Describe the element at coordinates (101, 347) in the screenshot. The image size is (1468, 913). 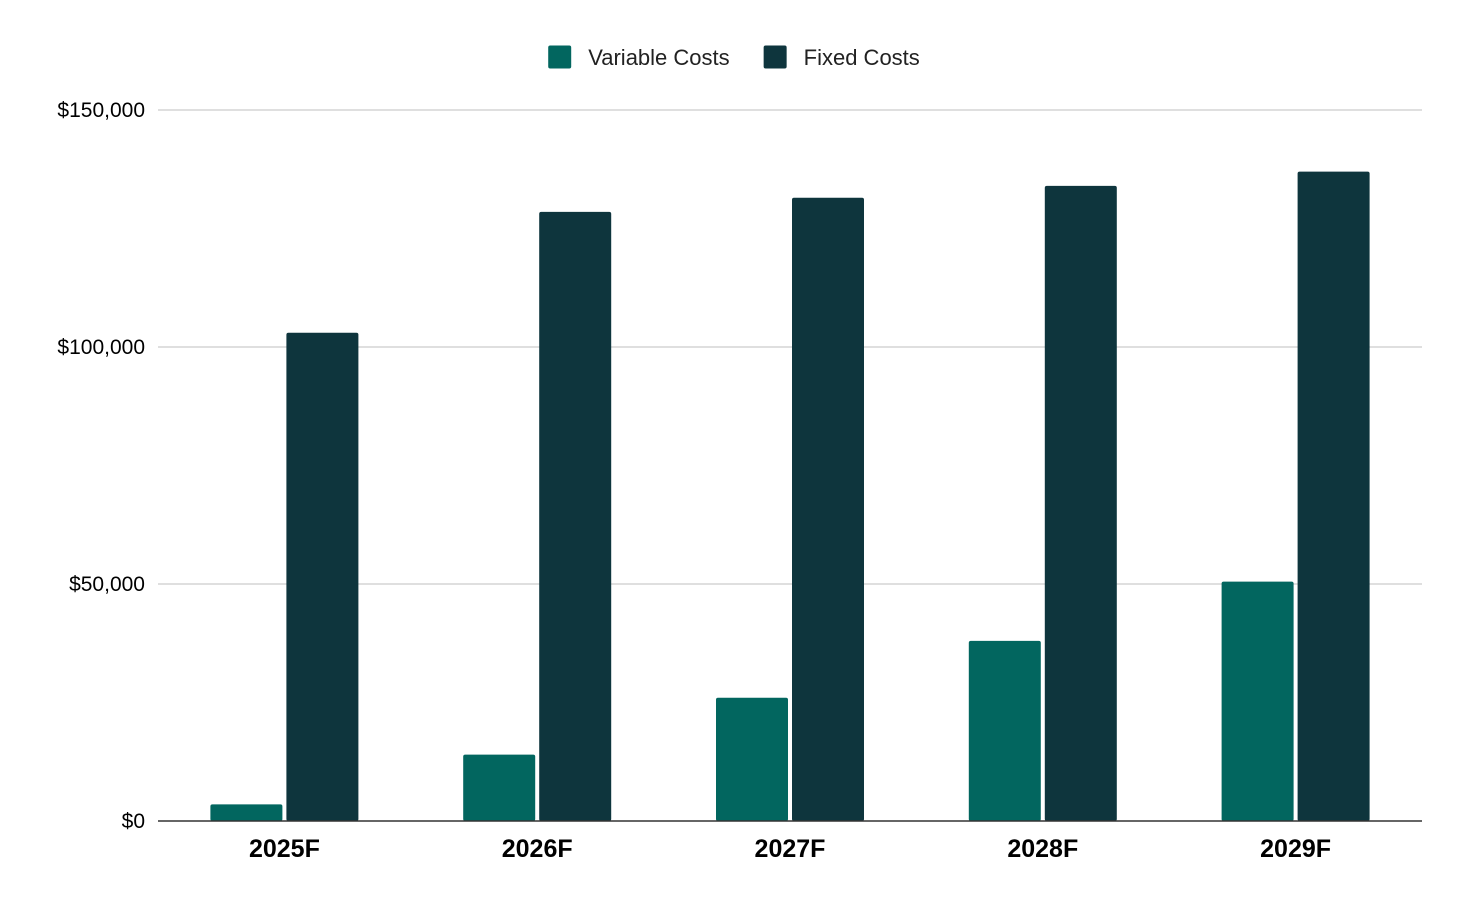
I see `y-tick-label: $100,000` at that location.